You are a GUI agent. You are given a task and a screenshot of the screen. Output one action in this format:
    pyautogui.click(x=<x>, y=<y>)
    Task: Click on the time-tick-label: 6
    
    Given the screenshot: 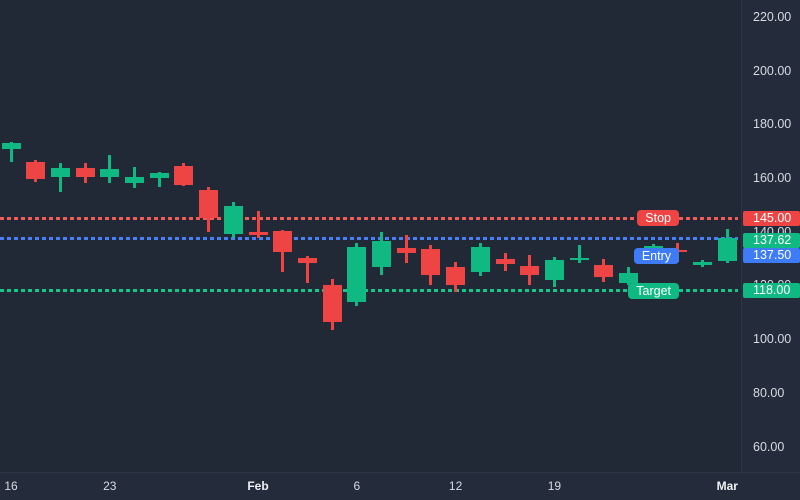 What is the action you would take?
    pyautogui.click(x=357, y=486)
    